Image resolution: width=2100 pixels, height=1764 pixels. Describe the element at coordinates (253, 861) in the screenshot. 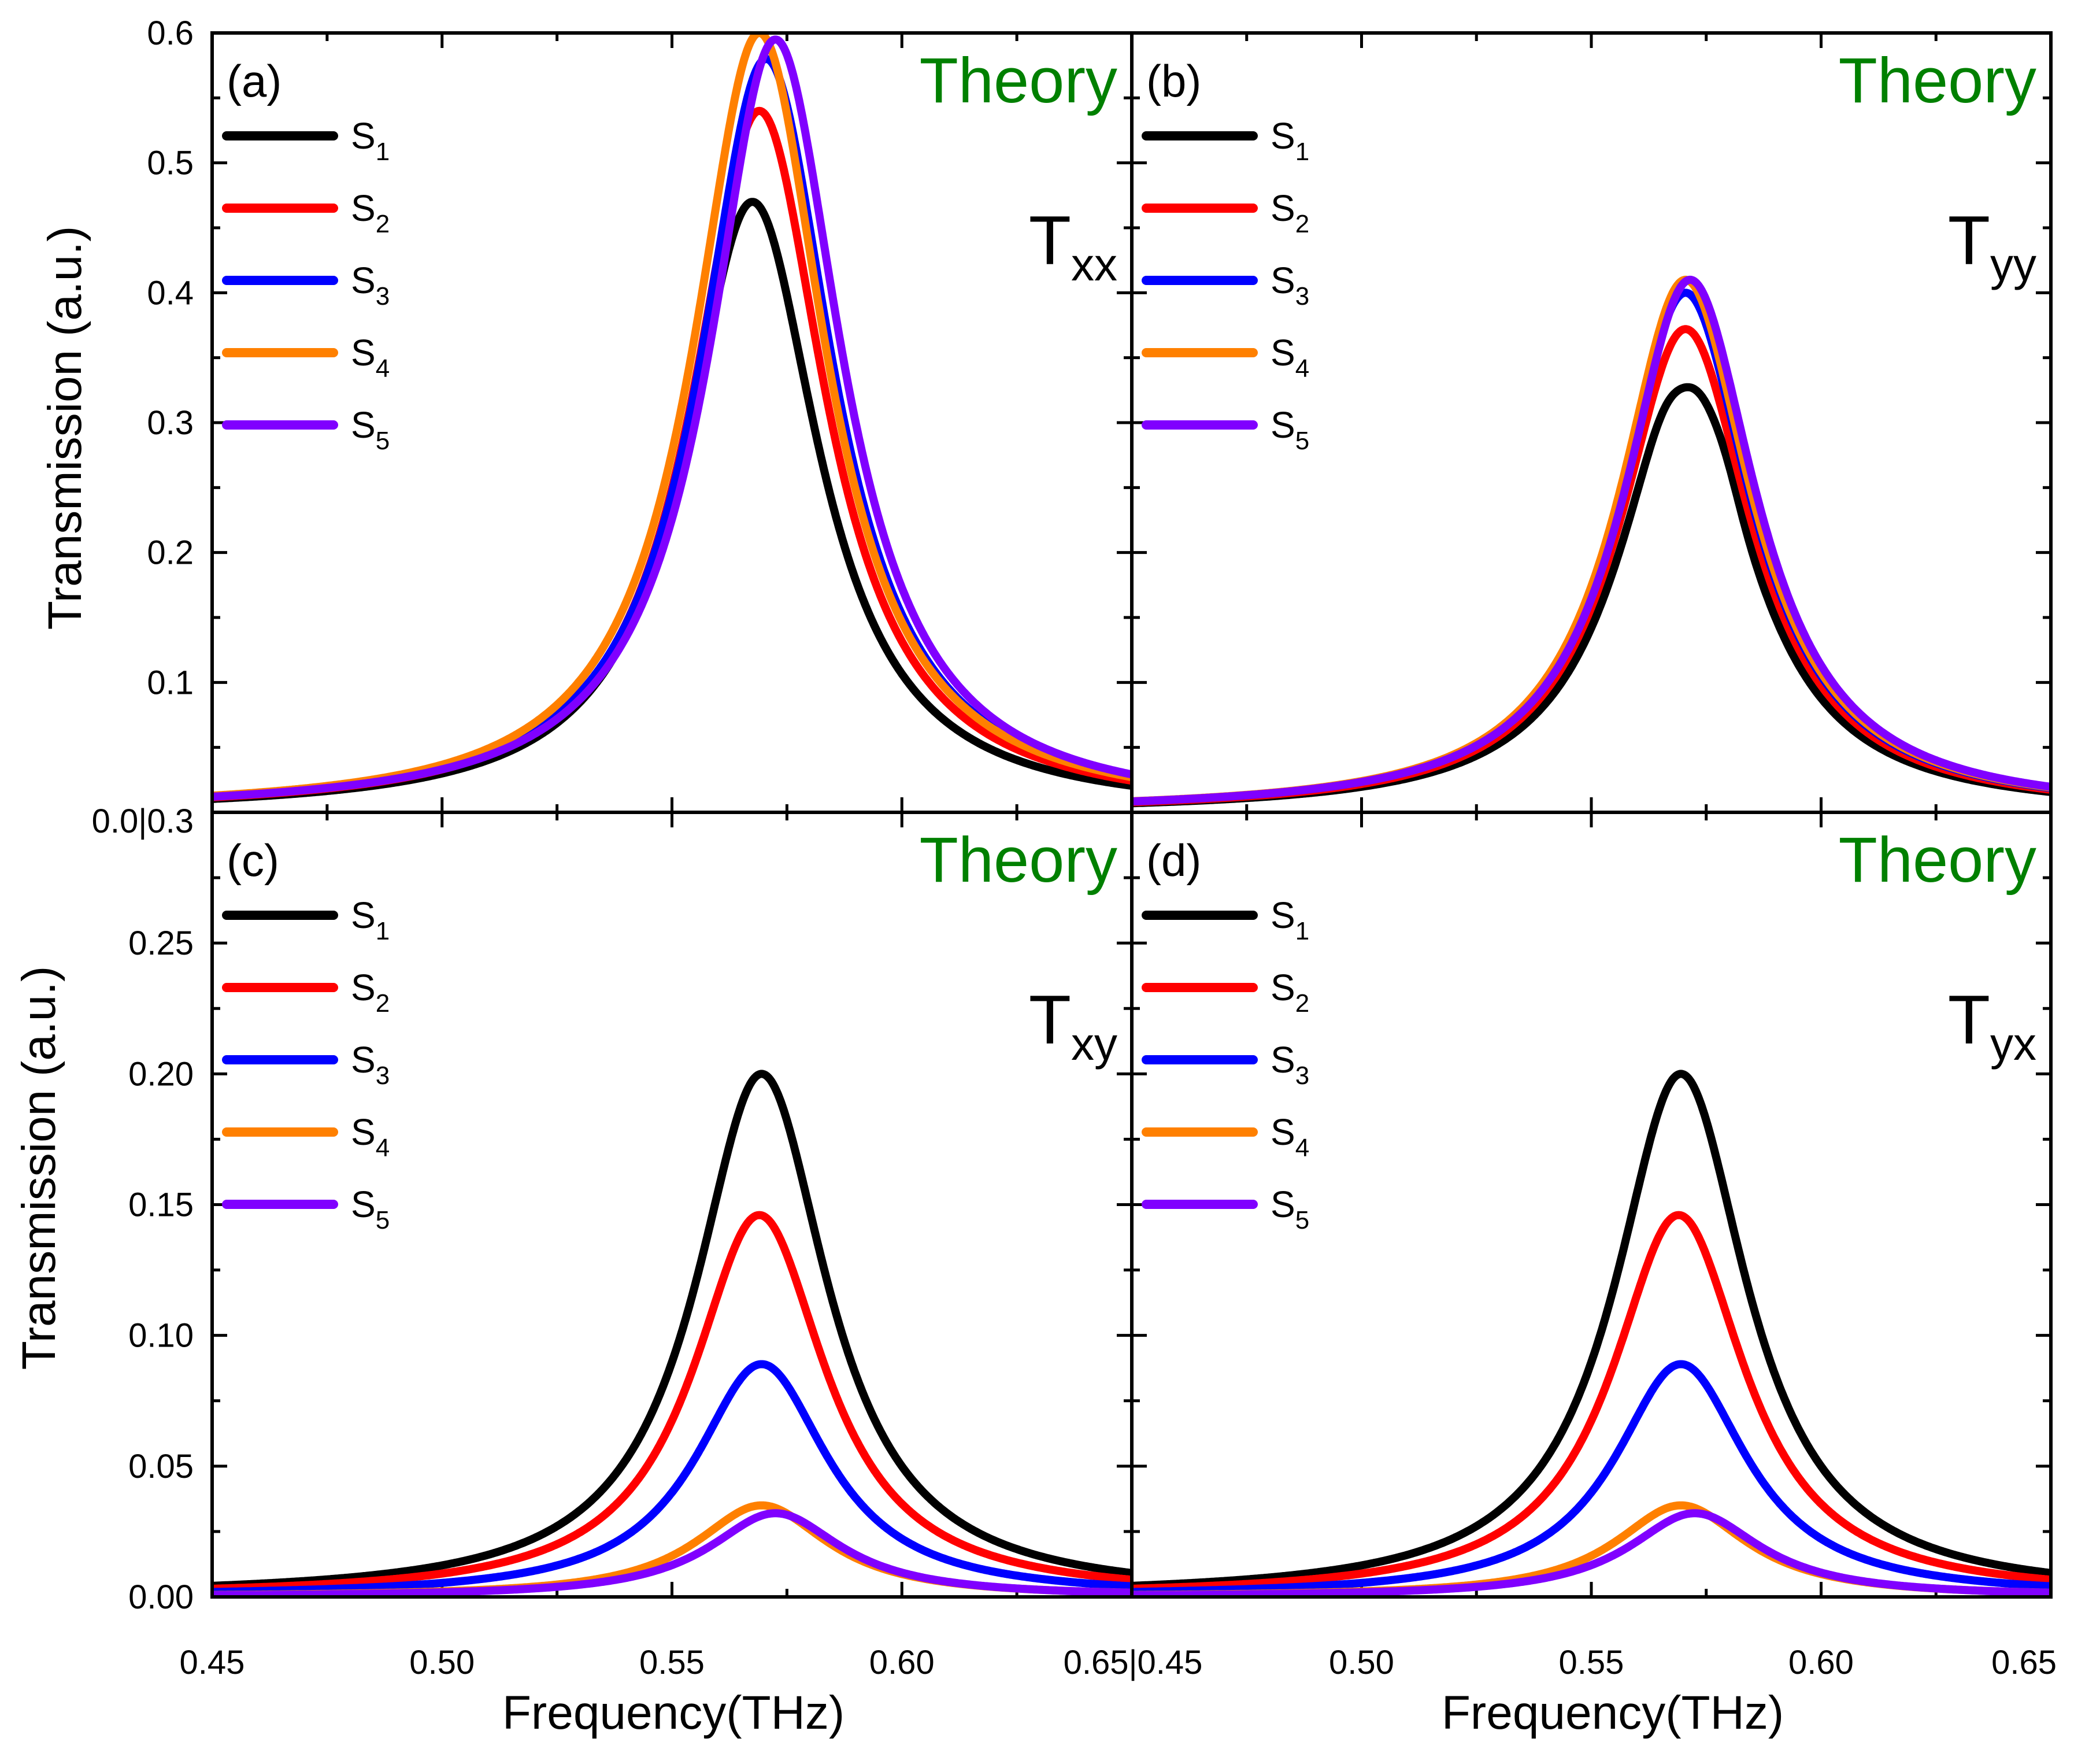

I see `panel-label: (c)` at that location.